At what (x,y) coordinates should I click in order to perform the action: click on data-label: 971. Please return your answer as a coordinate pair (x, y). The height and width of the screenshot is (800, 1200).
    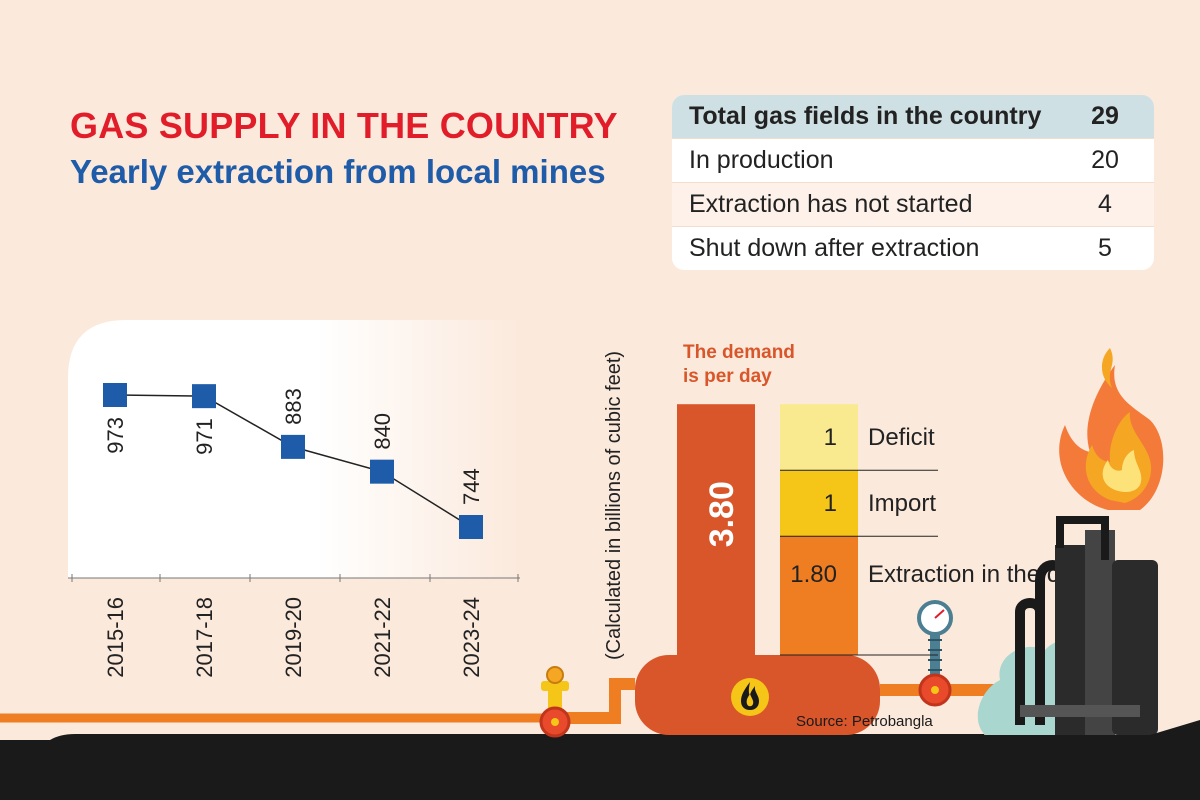
    Looking at the image, I should click on (204, 436).